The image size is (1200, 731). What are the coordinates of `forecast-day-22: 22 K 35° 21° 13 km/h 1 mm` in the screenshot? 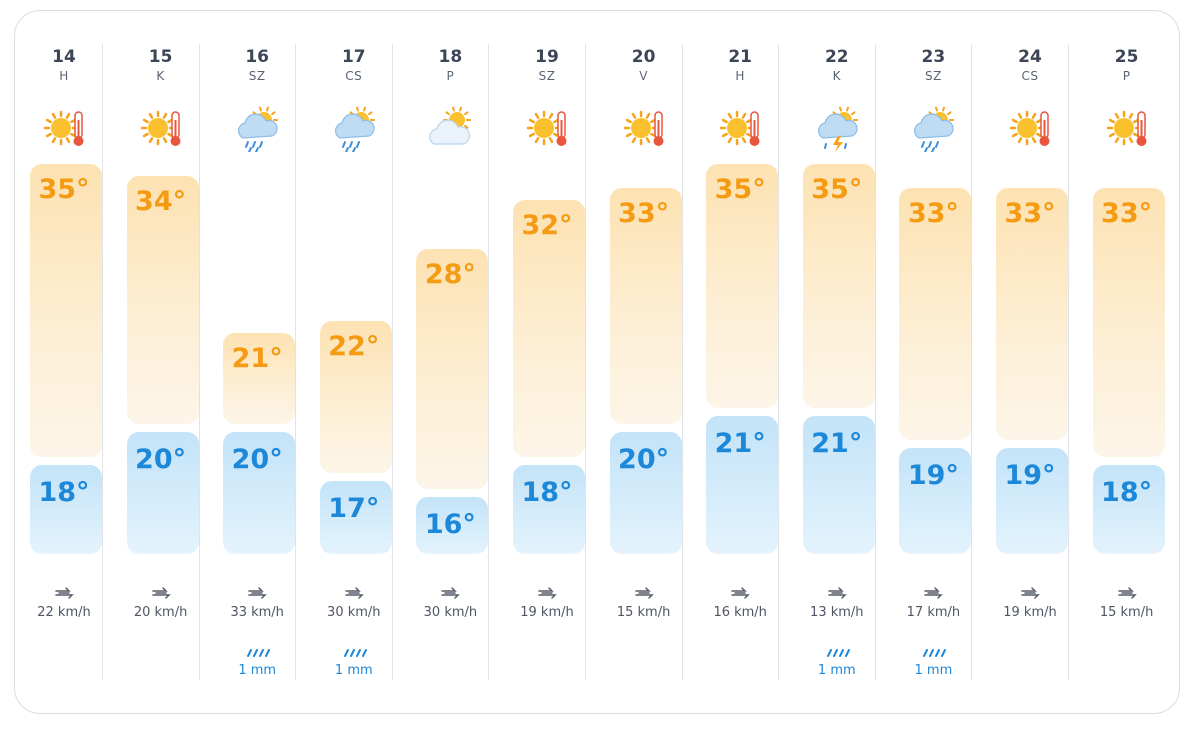 It's located at (837, 362).